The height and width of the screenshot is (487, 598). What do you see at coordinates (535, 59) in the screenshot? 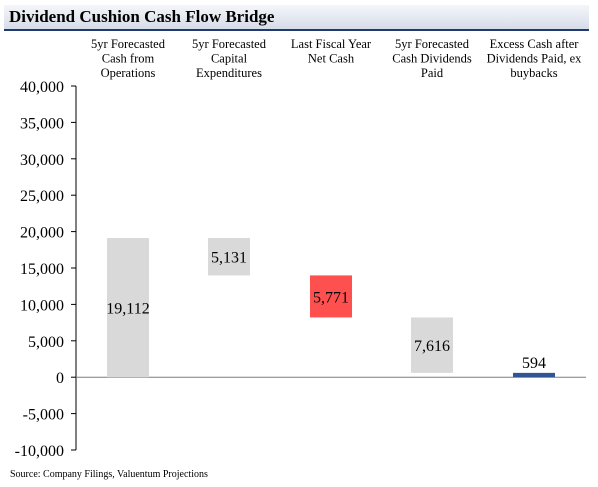
I see `category-label: Dividends Paid, ex` at bounding box center [535, 59].